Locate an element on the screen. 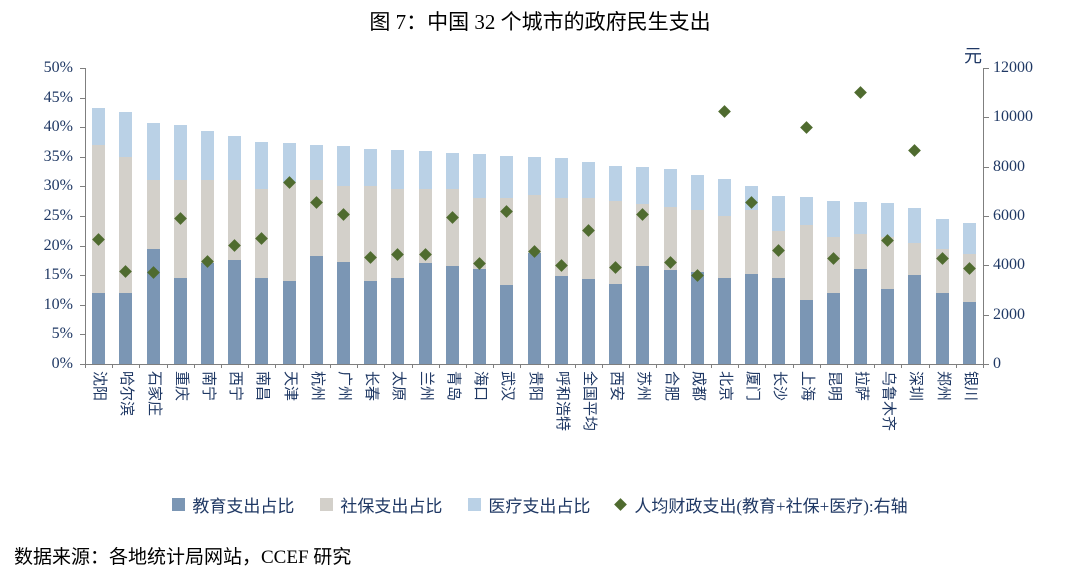  y-axis-tick-label: 50% is located at coordinates (58, 67).